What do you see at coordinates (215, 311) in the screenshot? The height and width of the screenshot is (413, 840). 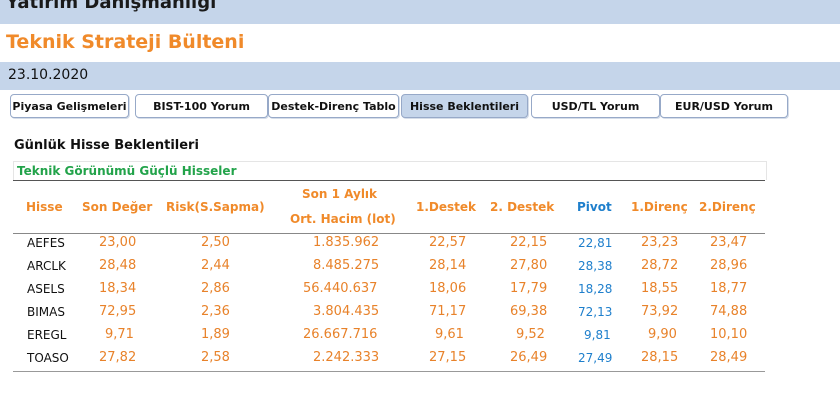 I see `cell-risk: 2,36` at bounding box center [215, 311].